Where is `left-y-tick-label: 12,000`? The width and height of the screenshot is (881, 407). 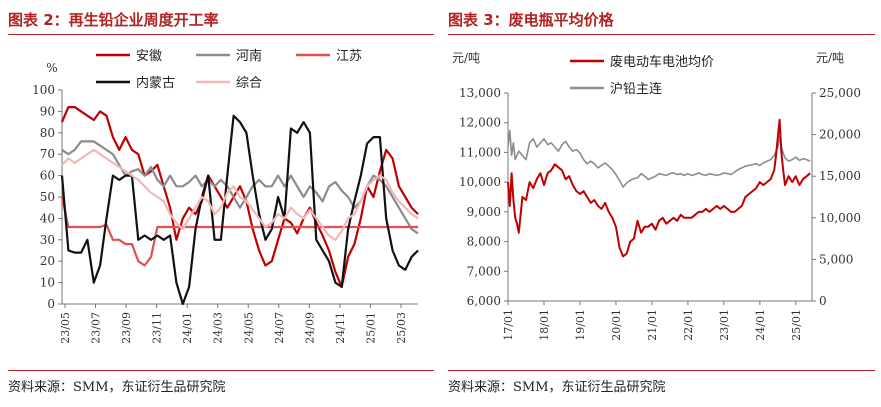 left-y-tick-label: 12,000 is located at coordinates (480, 123).